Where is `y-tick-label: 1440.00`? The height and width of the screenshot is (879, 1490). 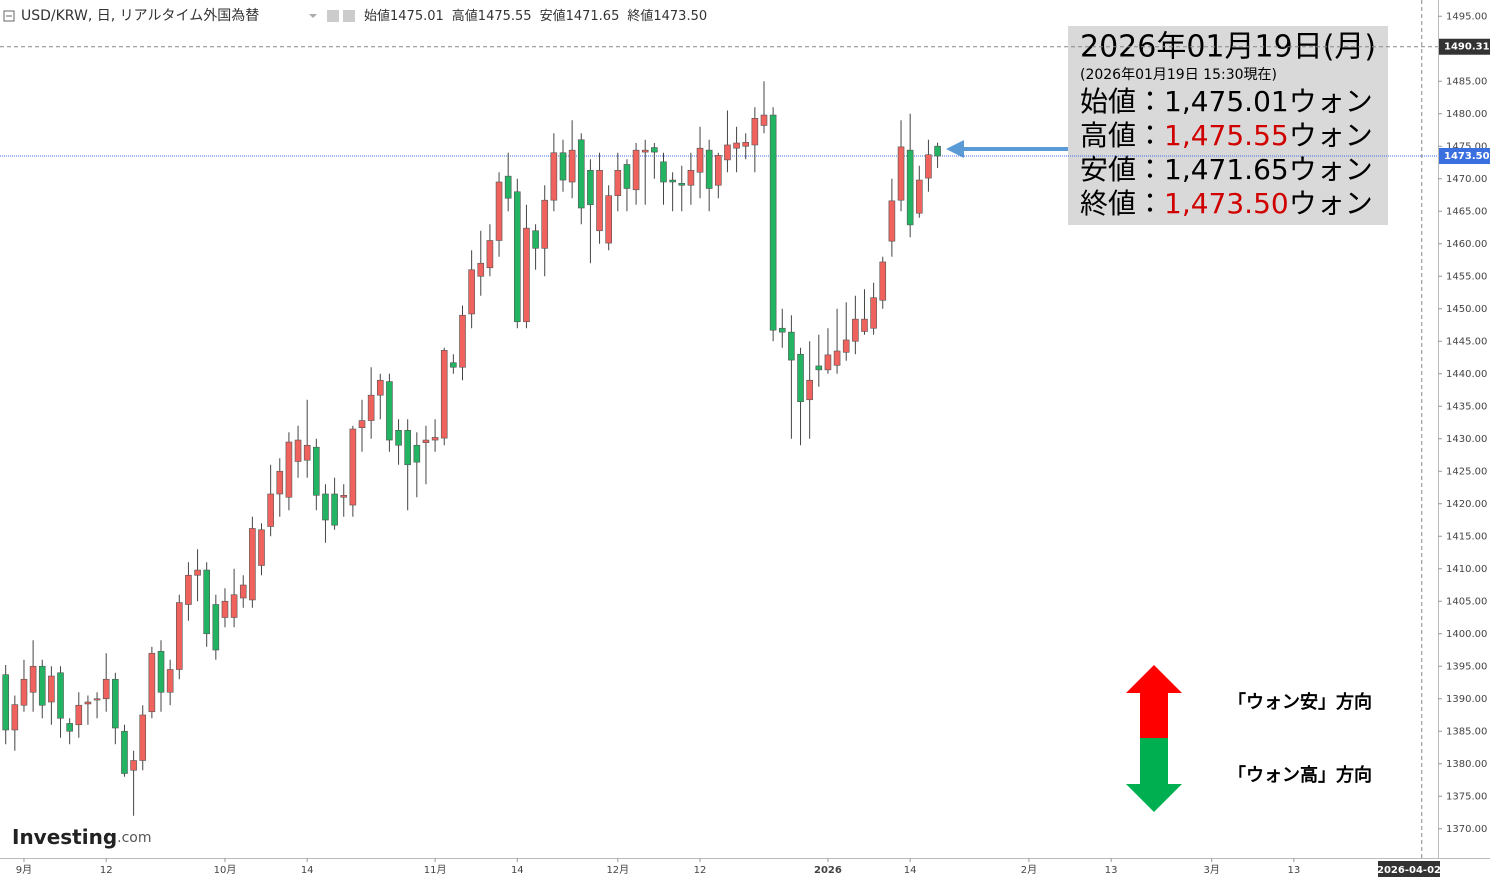 y-tick-label: 1440.00 is located at coordinates (1466, 374).